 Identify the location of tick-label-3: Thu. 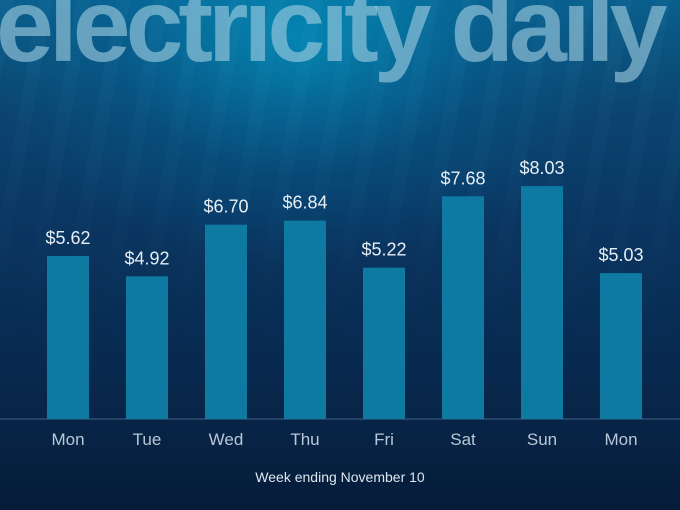
(304, 439).